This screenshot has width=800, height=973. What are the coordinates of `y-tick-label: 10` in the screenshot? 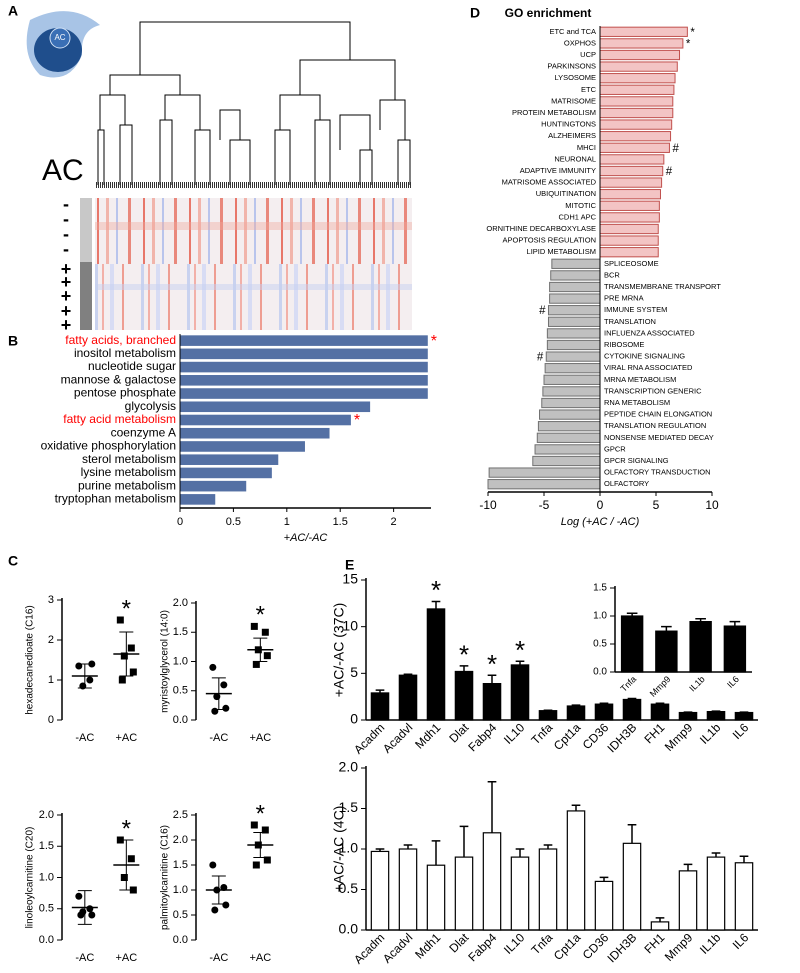 It's located at (350, 625).